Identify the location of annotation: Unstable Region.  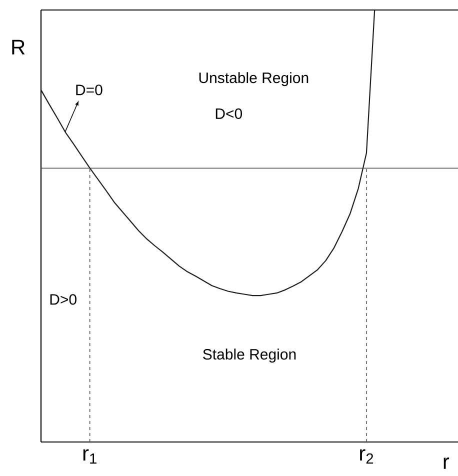
(253, 79).